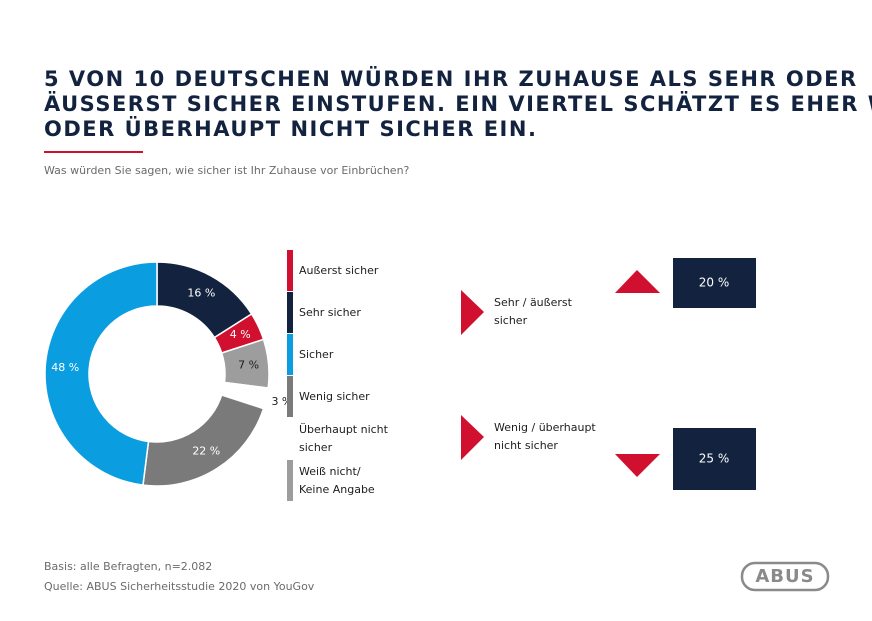 This screenshot has width=872, height=621. I want to click on logo-frame, so click(785, 576).